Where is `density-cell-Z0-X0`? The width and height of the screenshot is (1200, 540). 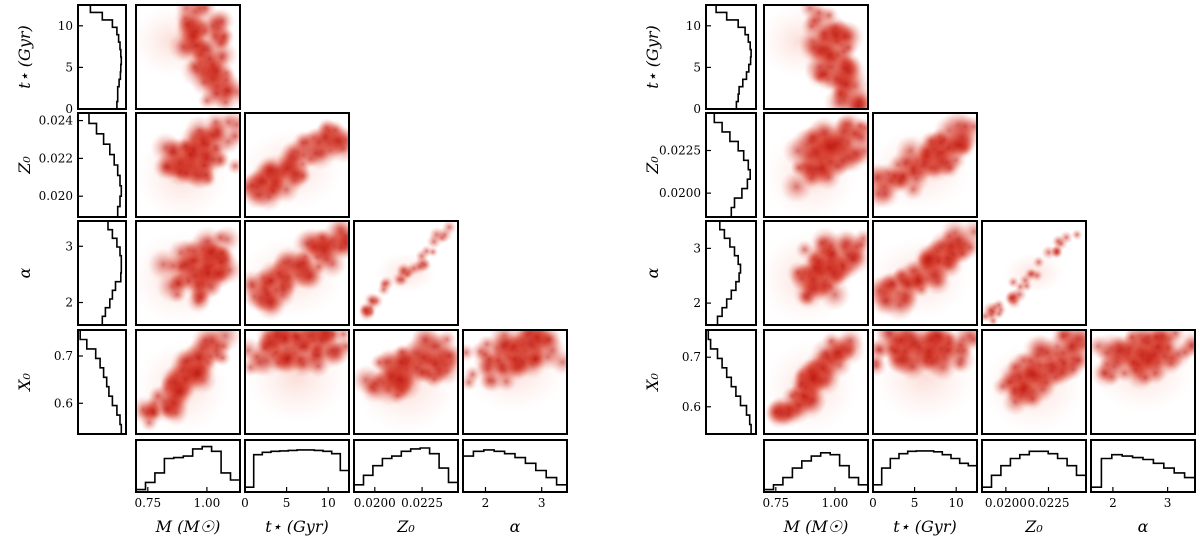
density-cell-Z0-X0 is located at coordinates (1034, 382).